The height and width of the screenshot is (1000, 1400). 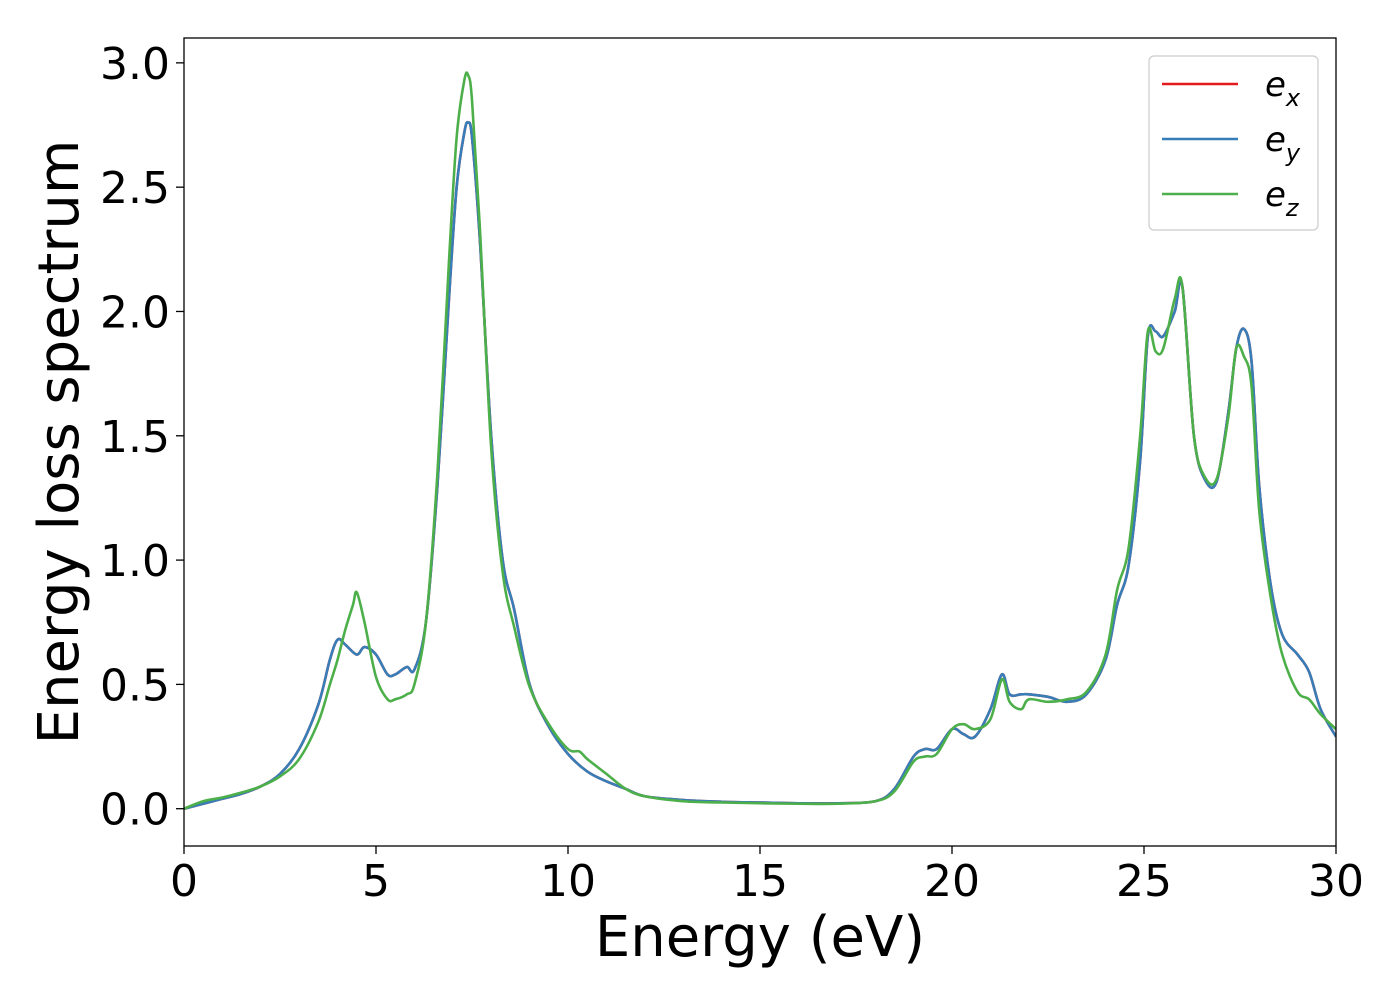 I want to click on y-tick-label: 3.0, so click(x=135, y=64).